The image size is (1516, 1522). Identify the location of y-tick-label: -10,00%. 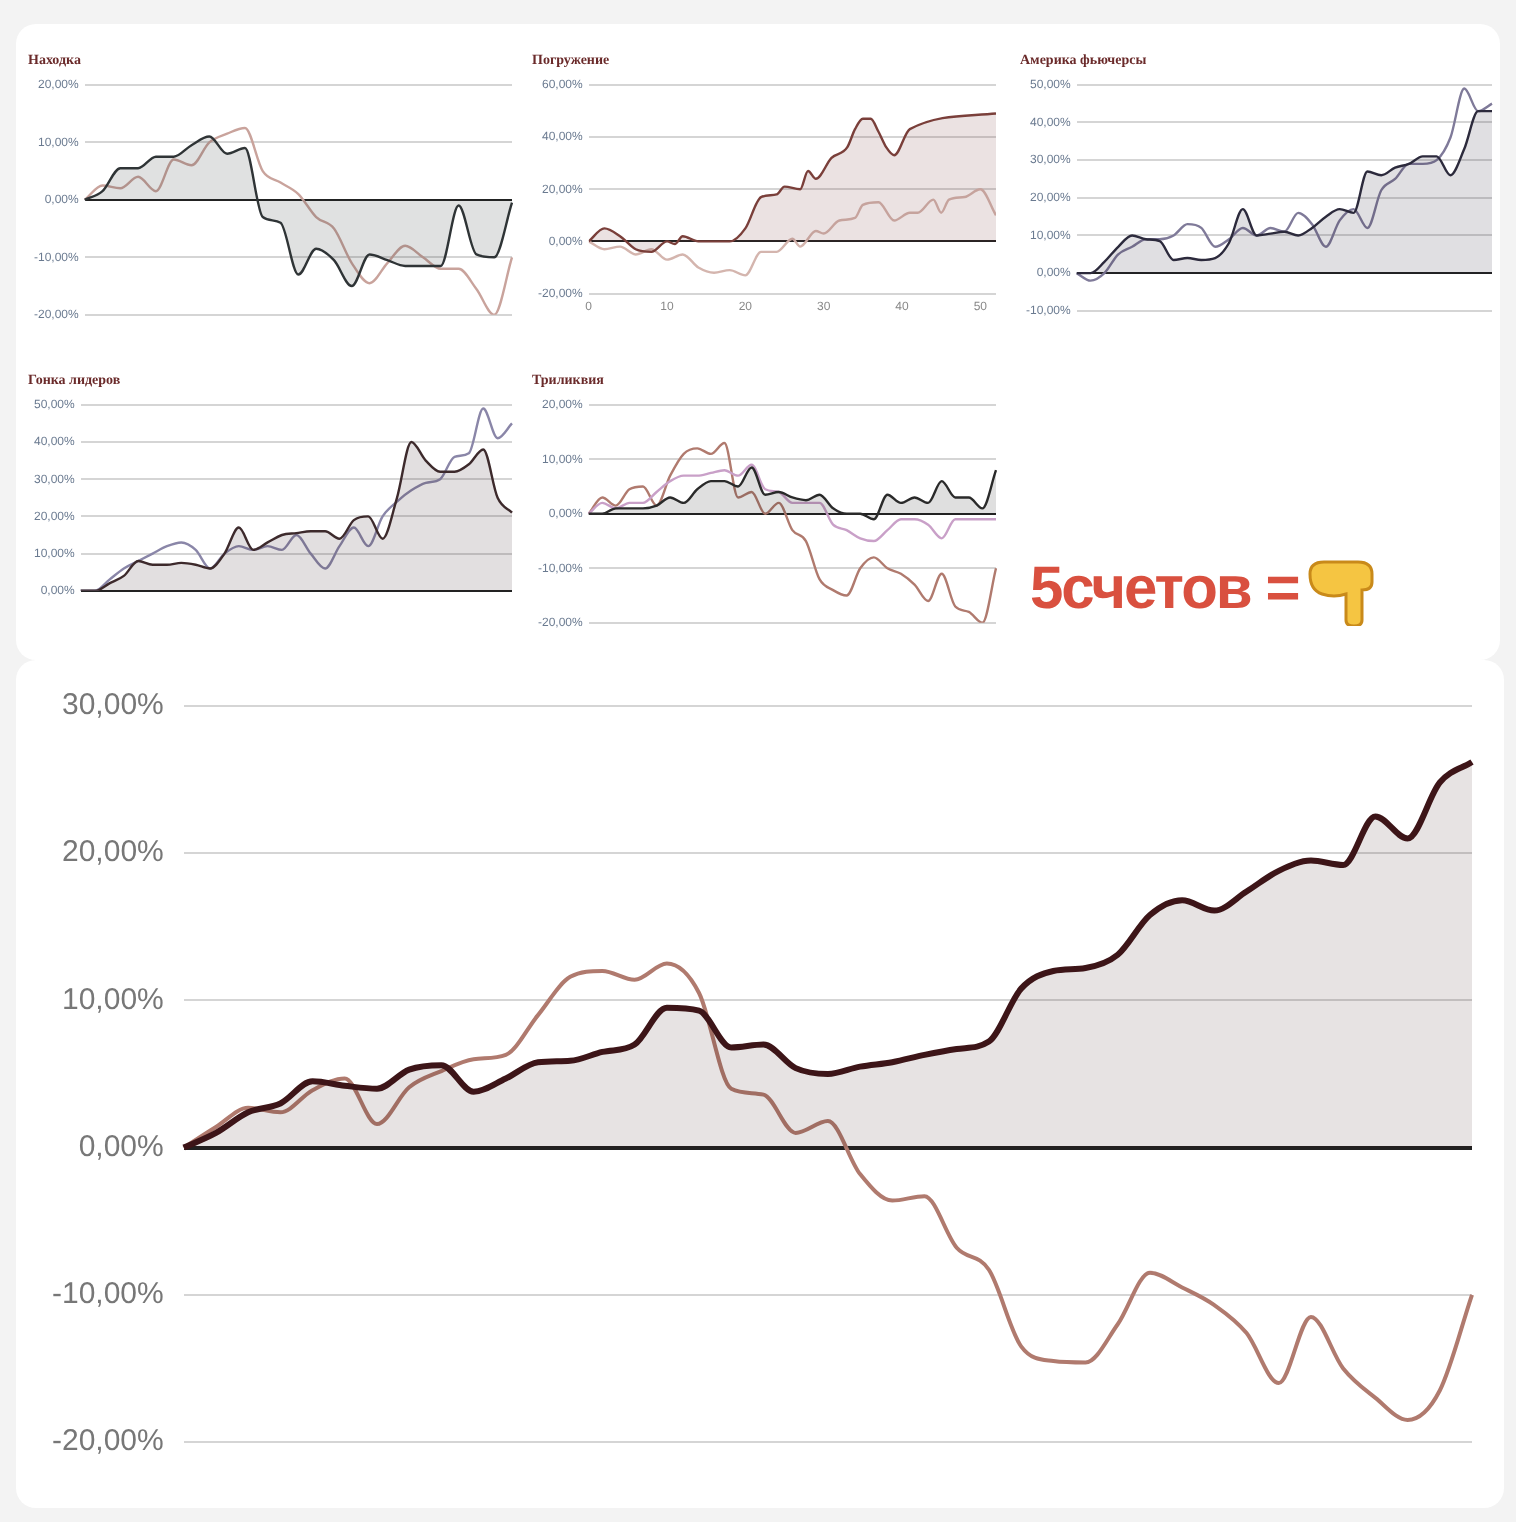
(107, 1294).